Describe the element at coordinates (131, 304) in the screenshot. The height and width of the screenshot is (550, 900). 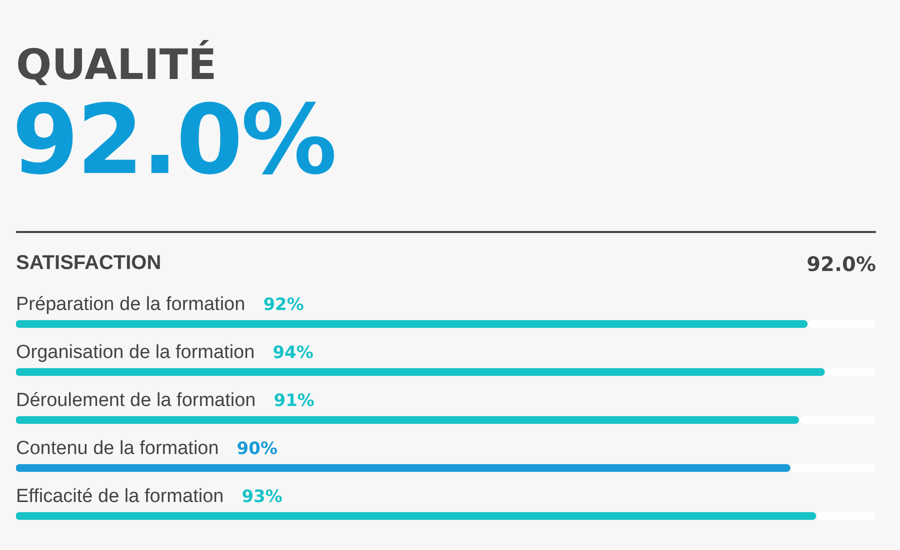
I see `y-tick-label: Préparation de la formation` at that location.